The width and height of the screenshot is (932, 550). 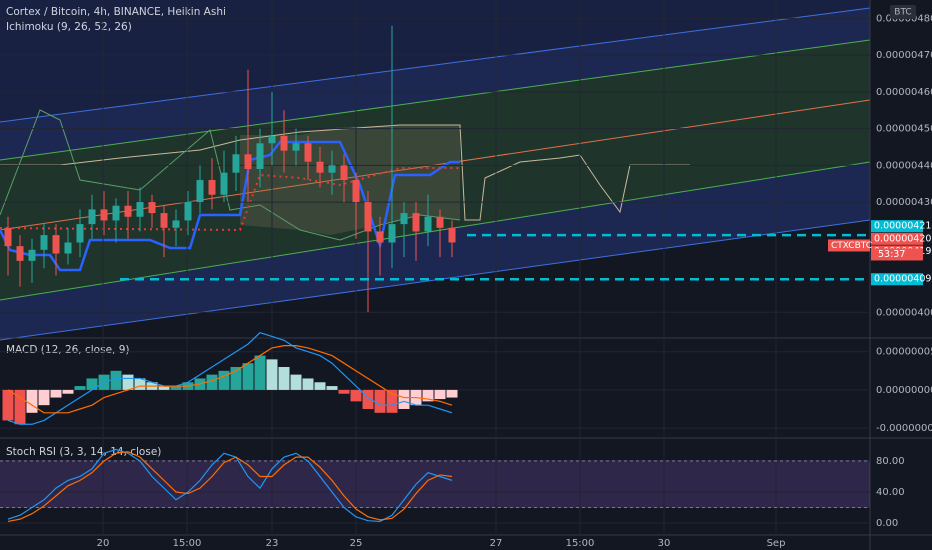 I want to click on y-tick-label: -0.00000005, so click(x=904, y=428).